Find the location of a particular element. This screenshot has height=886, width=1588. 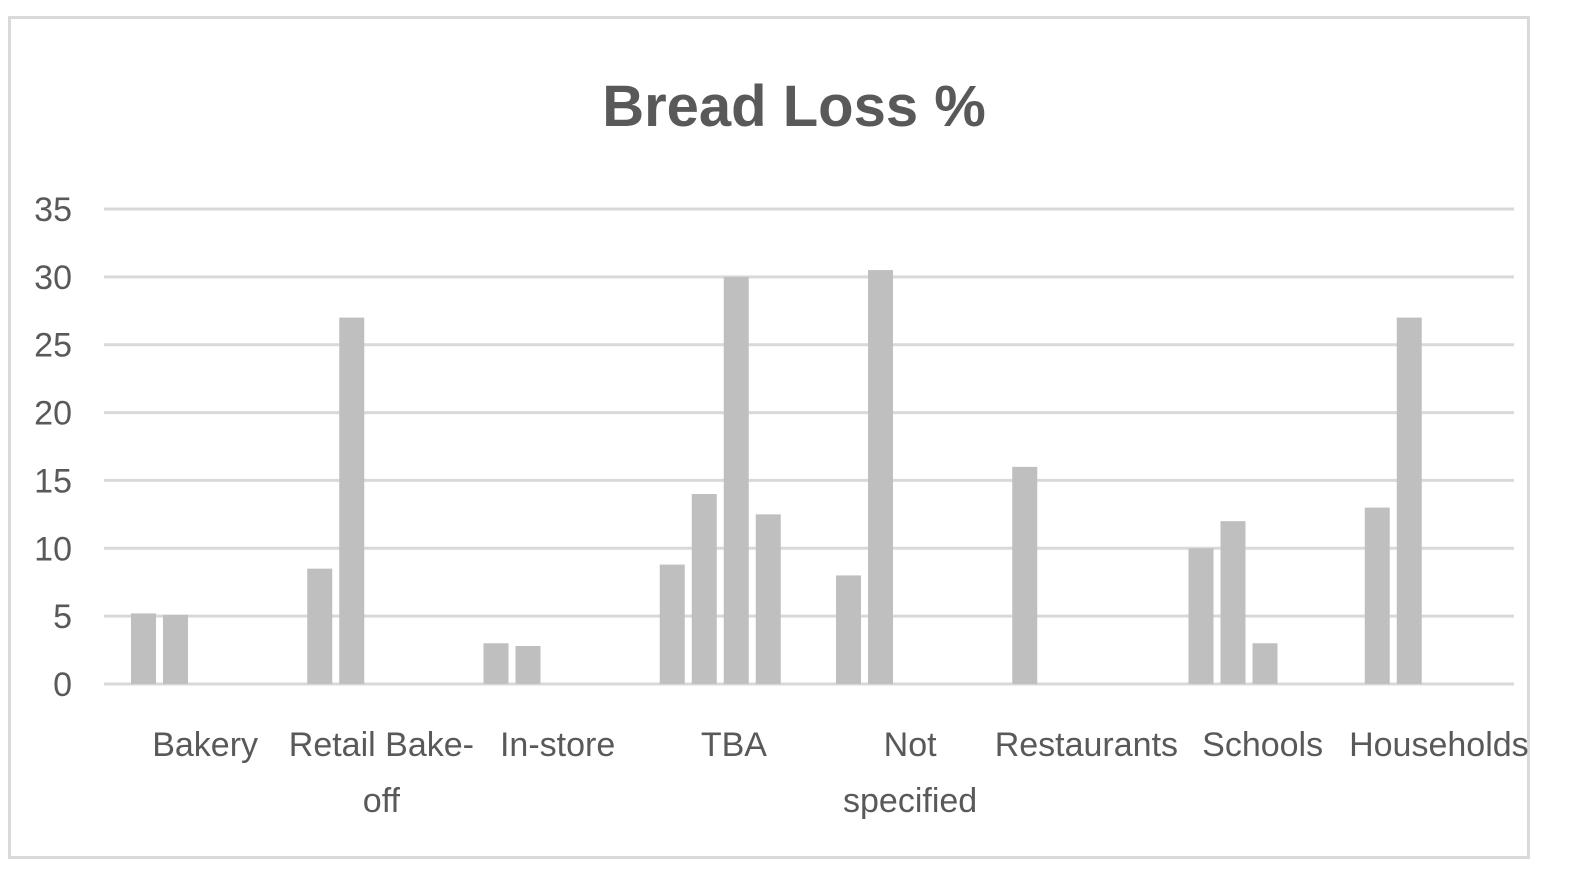

y-axis-ticks: 0 5 10 15 20 25 30 35 is located at coordinates (53, 447).